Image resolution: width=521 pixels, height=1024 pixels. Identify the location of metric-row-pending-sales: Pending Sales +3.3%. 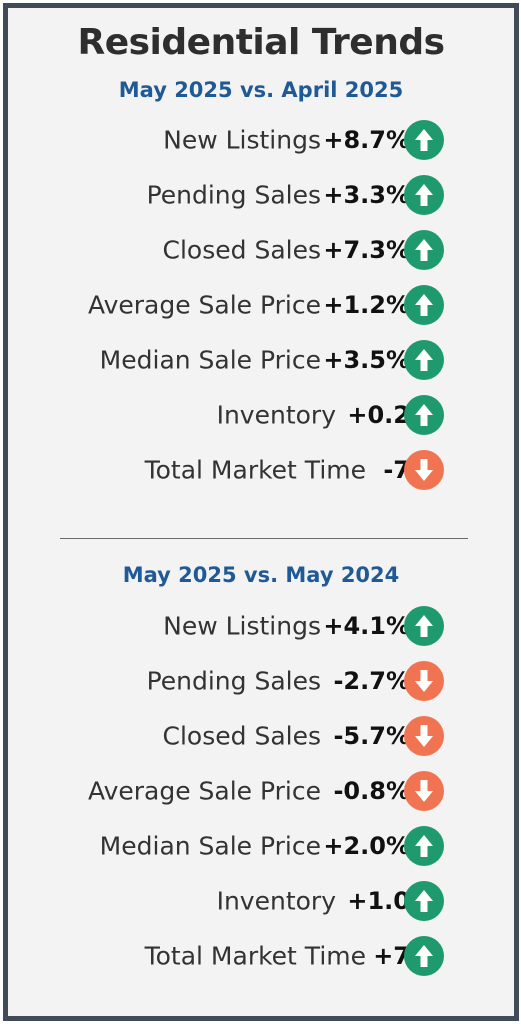
(261, 195).